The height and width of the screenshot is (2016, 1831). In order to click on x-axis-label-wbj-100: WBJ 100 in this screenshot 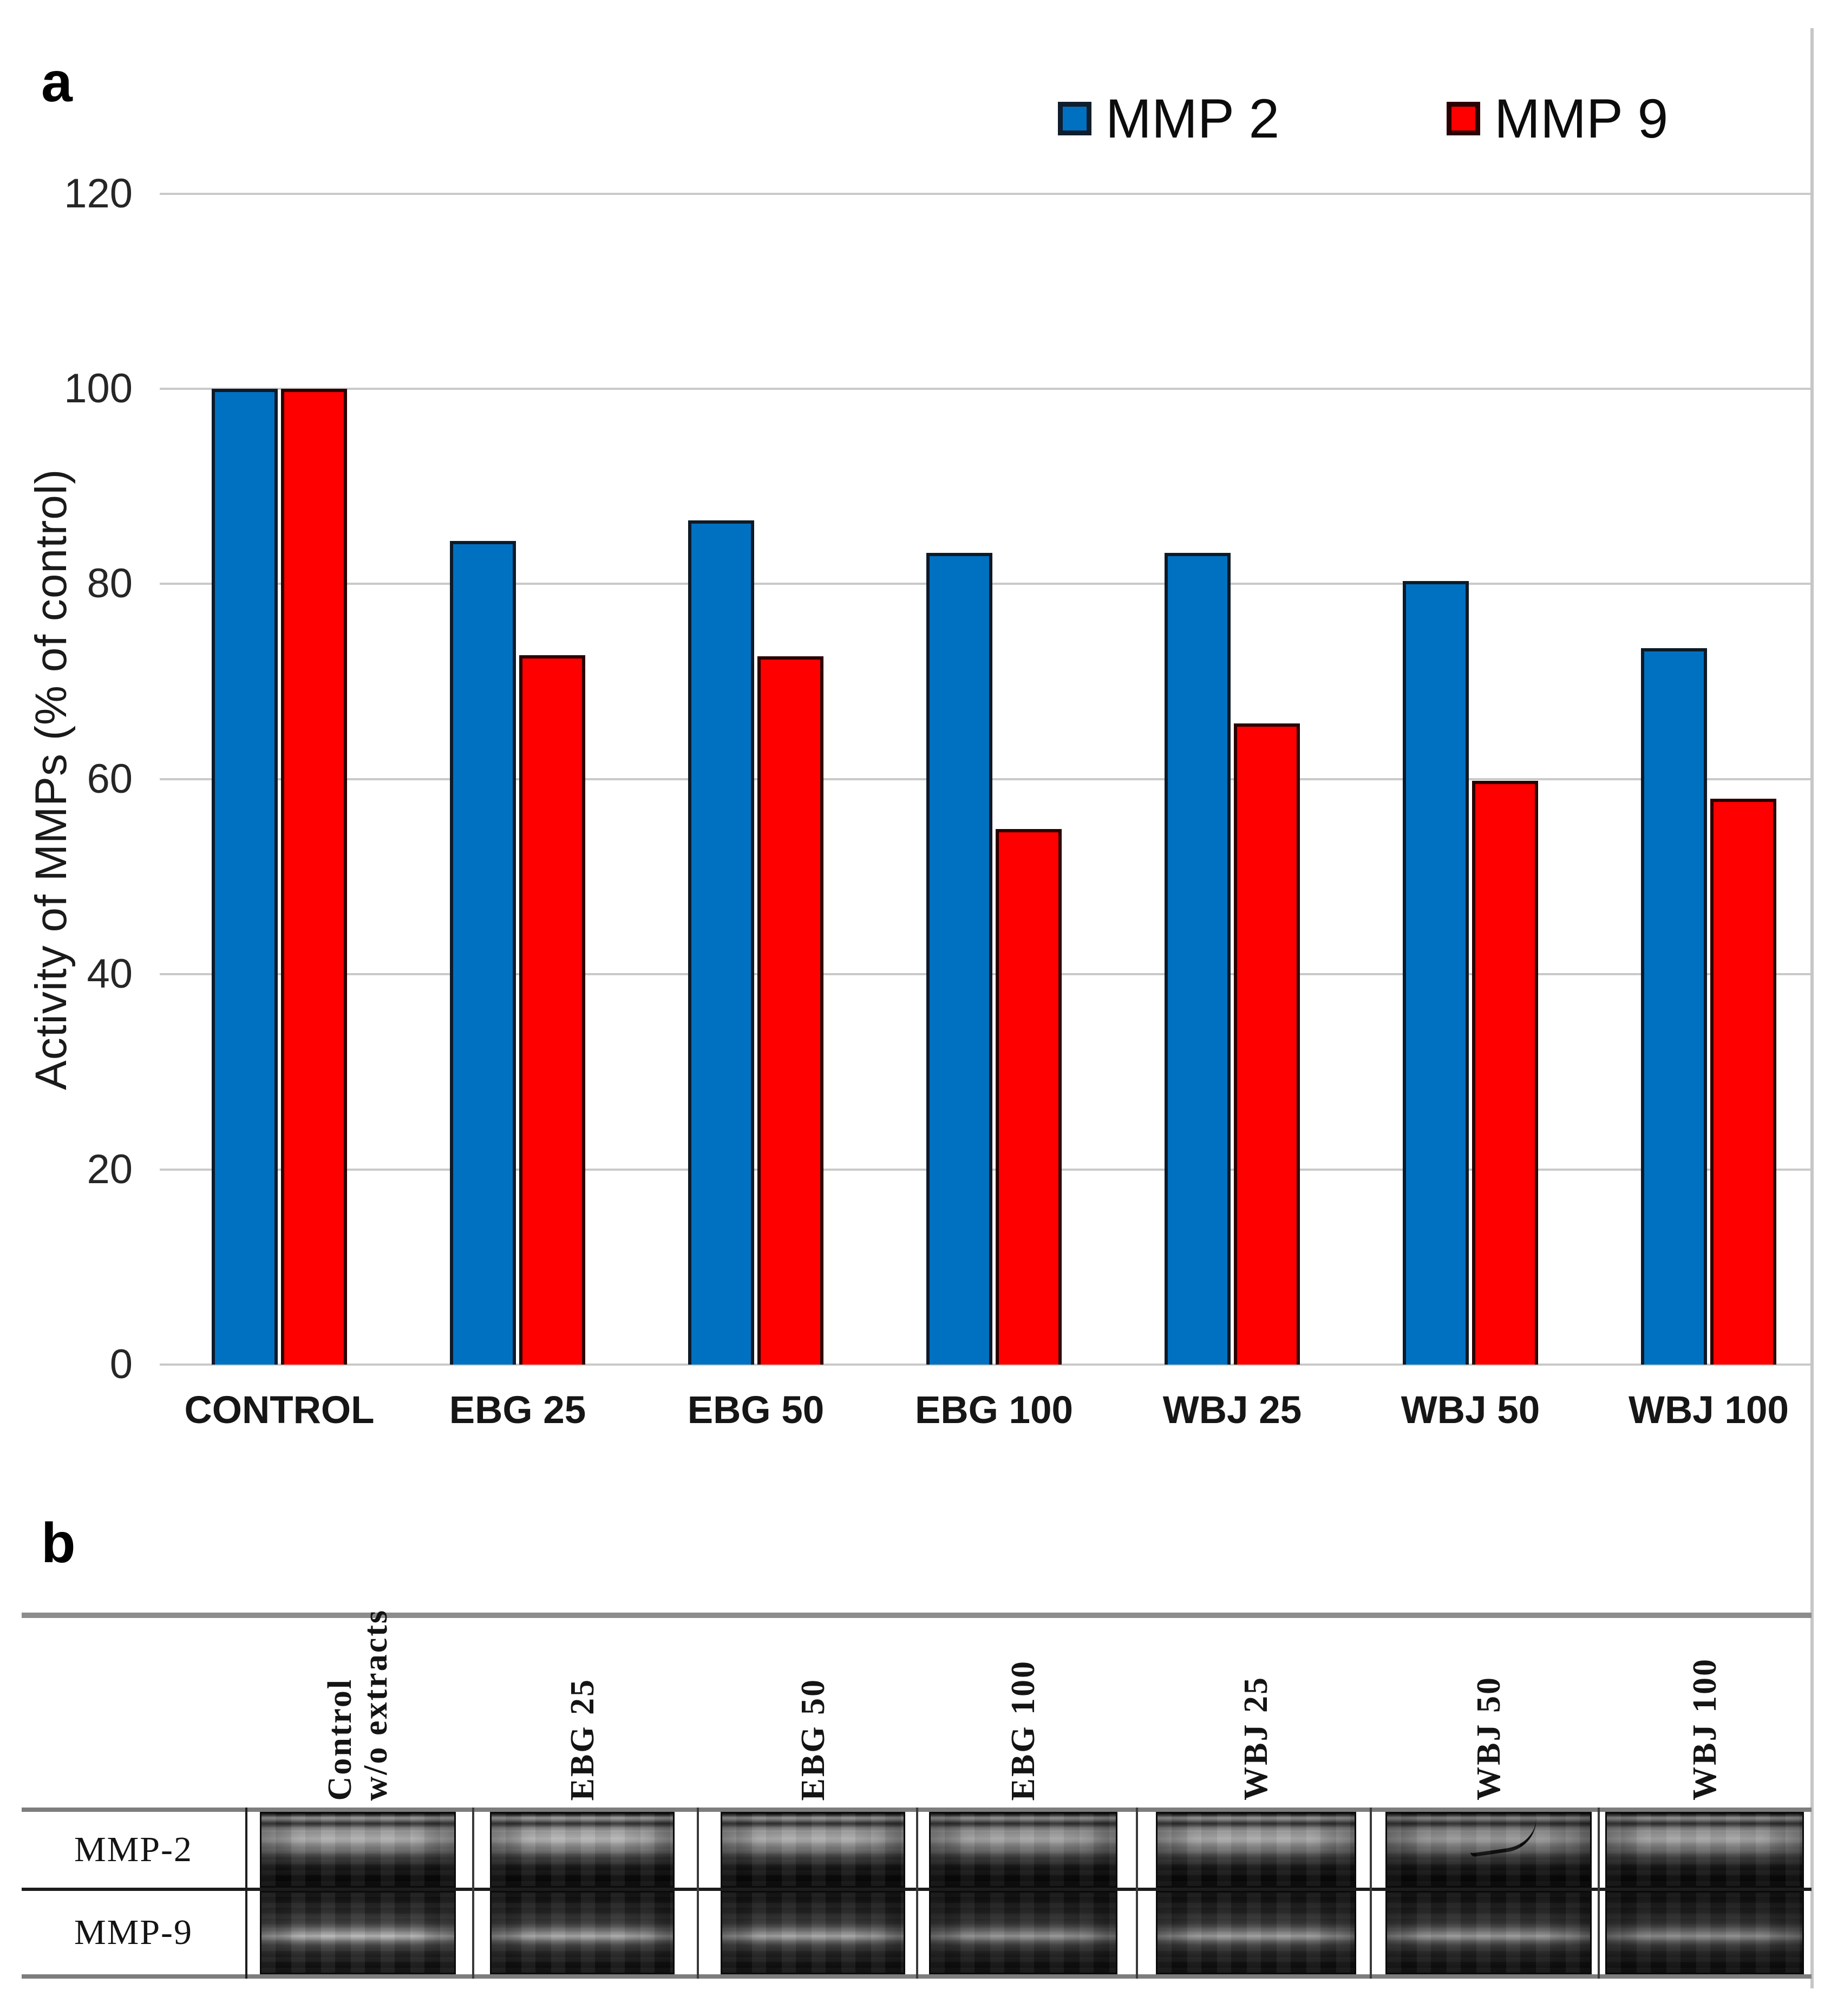, I will do `click(1709, 1410)`.